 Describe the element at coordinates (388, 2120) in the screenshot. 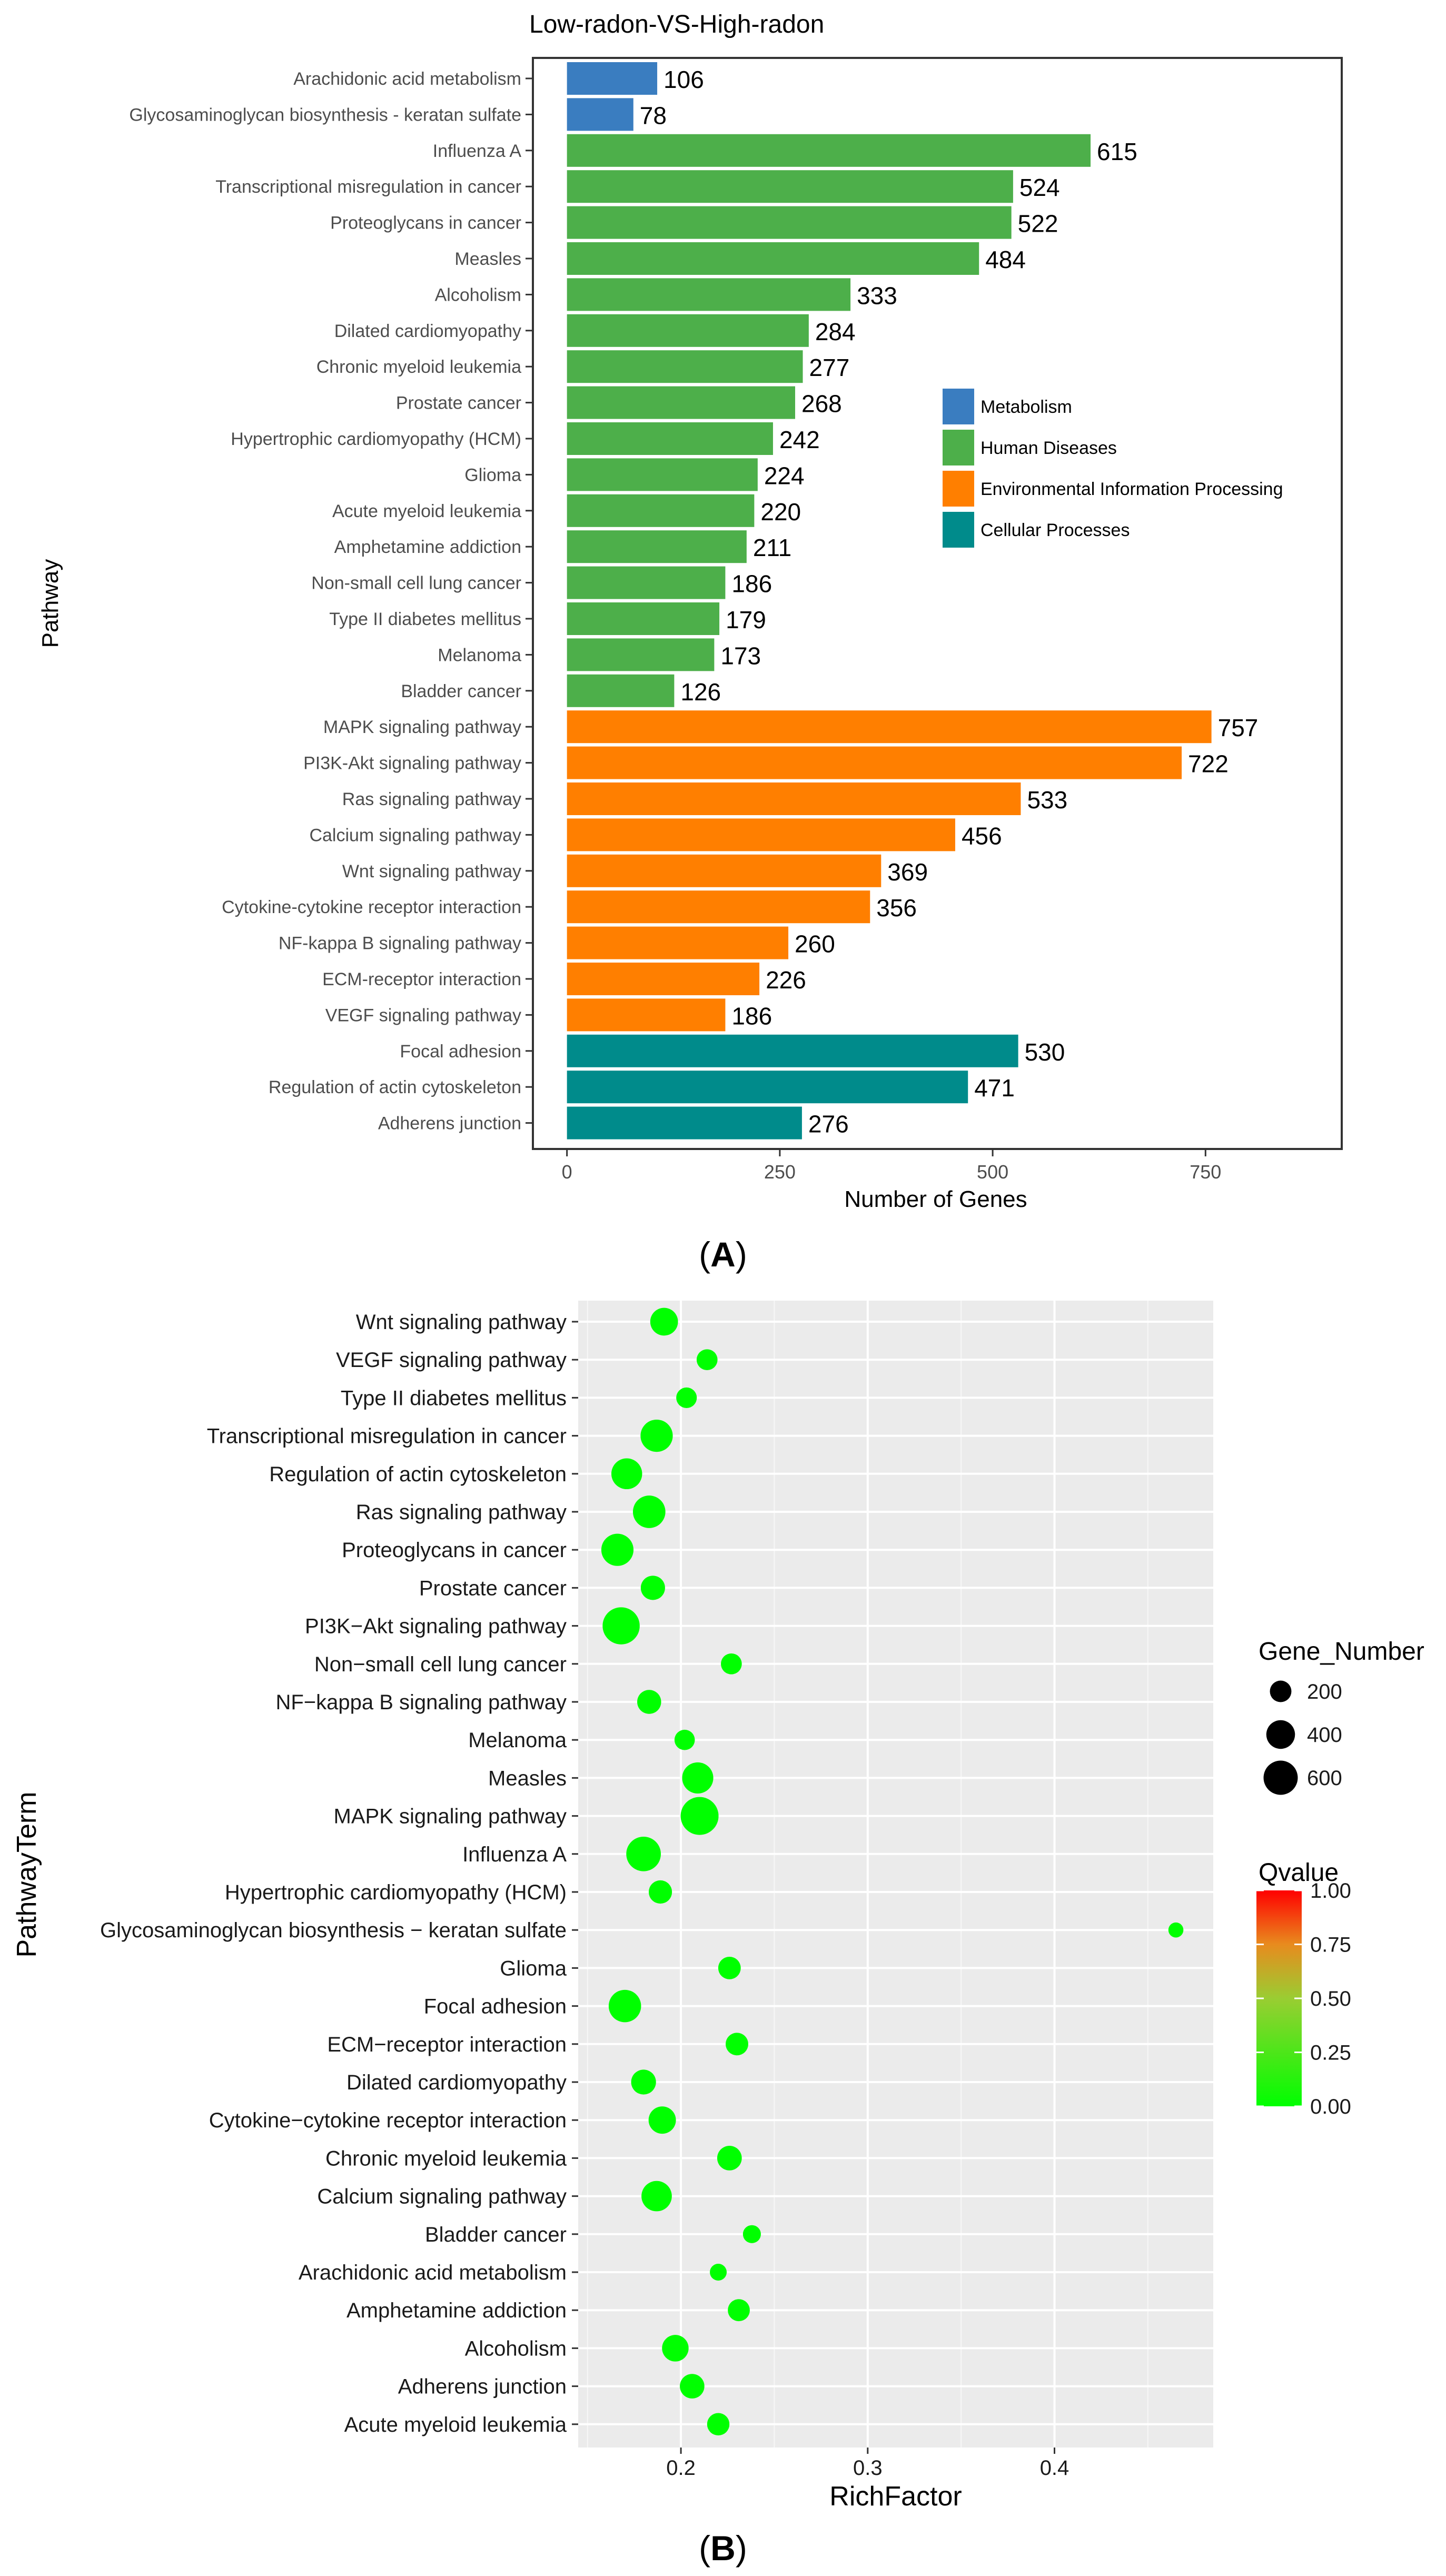

I see `y-tick-label: Cytokine−cytokine receptor interaction` at that location.